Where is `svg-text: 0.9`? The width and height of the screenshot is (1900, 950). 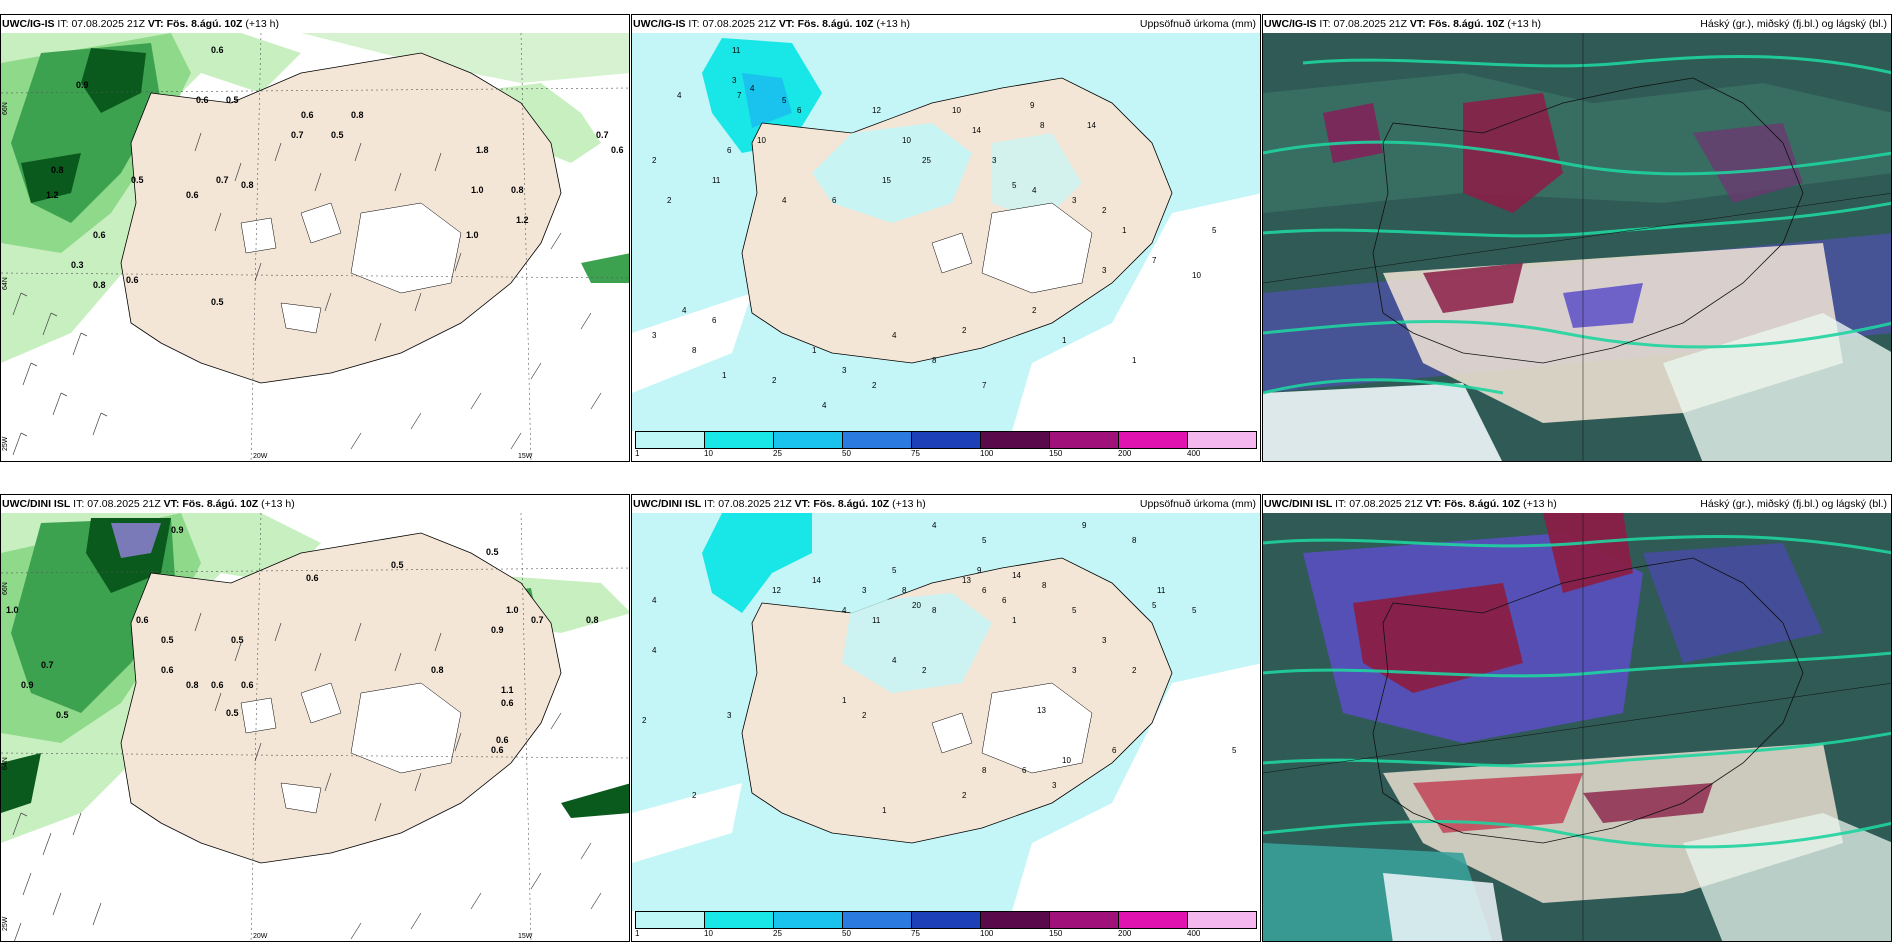
svg-text: 0.9 is located at coordinates (82, 85).